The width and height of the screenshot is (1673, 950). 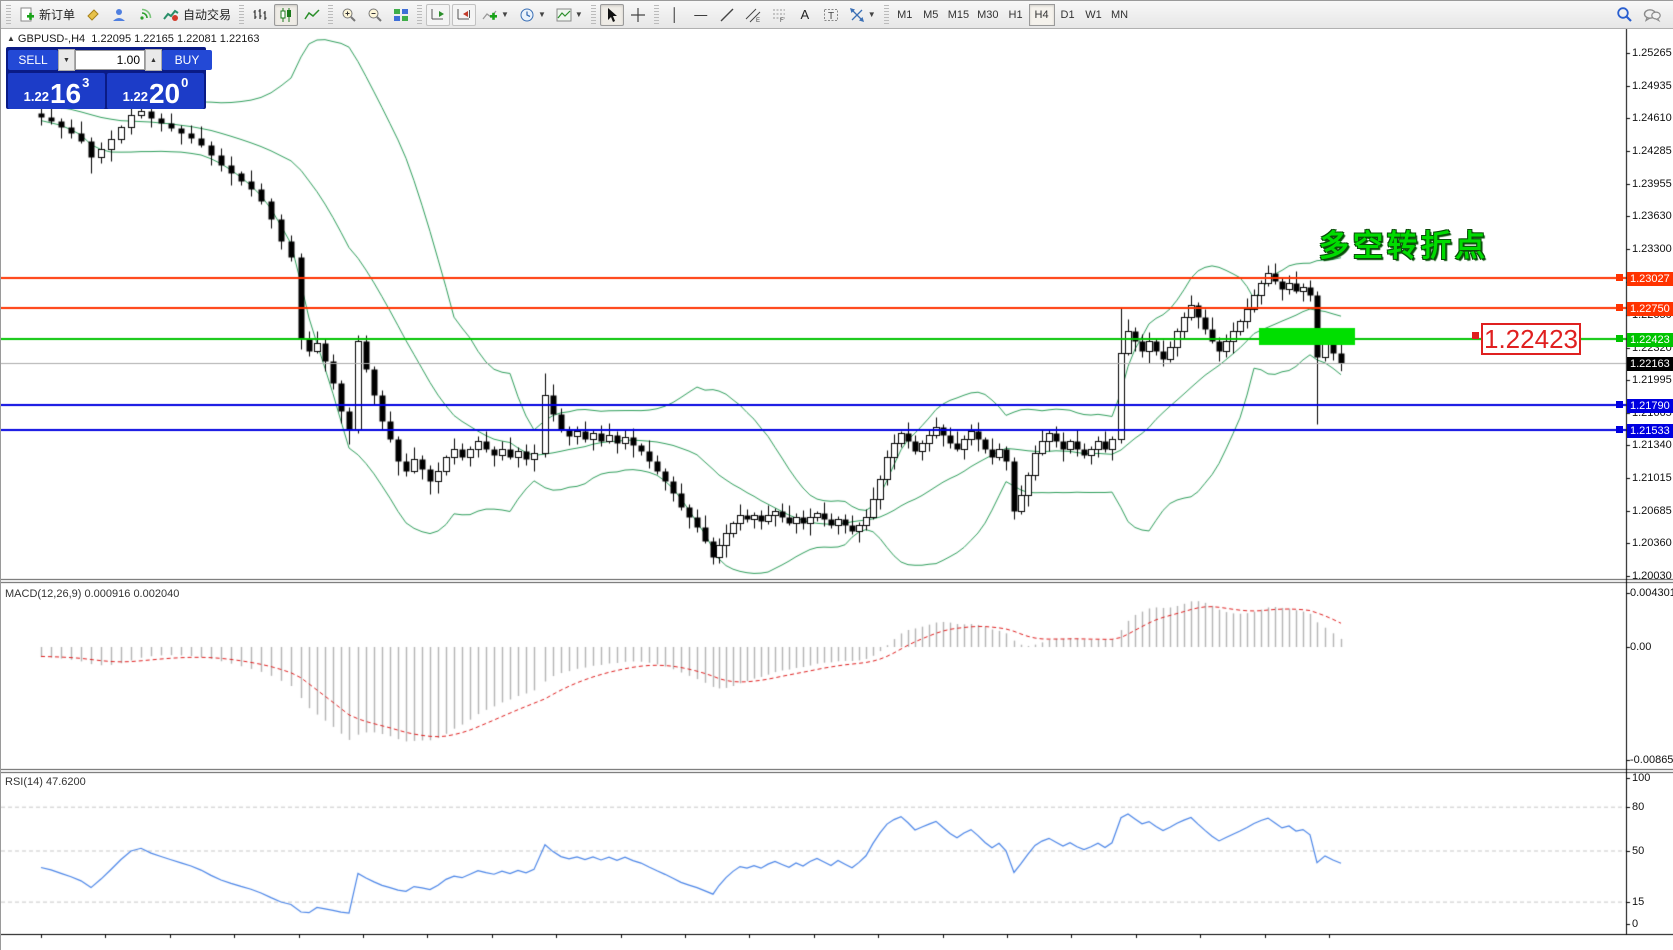 I want to click on toolbar-right-group, so click(x=1638, y=15).